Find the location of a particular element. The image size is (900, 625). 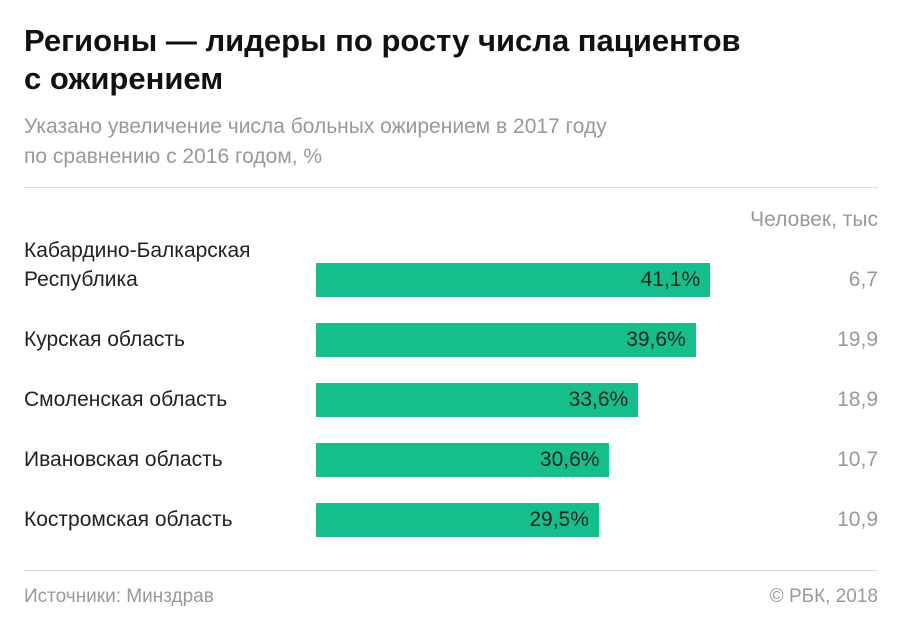

column-value: 18,9 is located at coordinates (857, 399).